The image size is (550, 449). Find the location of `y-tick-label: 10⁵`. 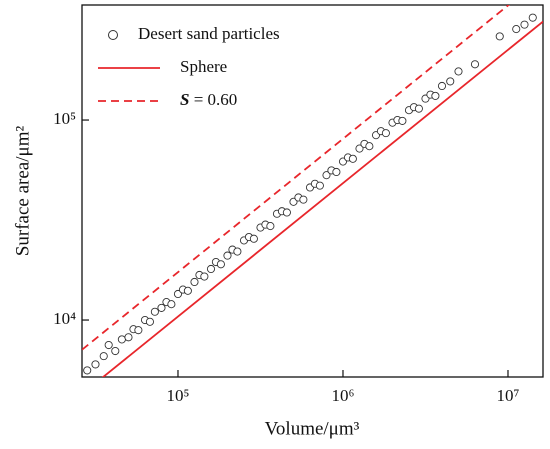

y-tick-label: 10⁵ is located at coordinates (64, 118).